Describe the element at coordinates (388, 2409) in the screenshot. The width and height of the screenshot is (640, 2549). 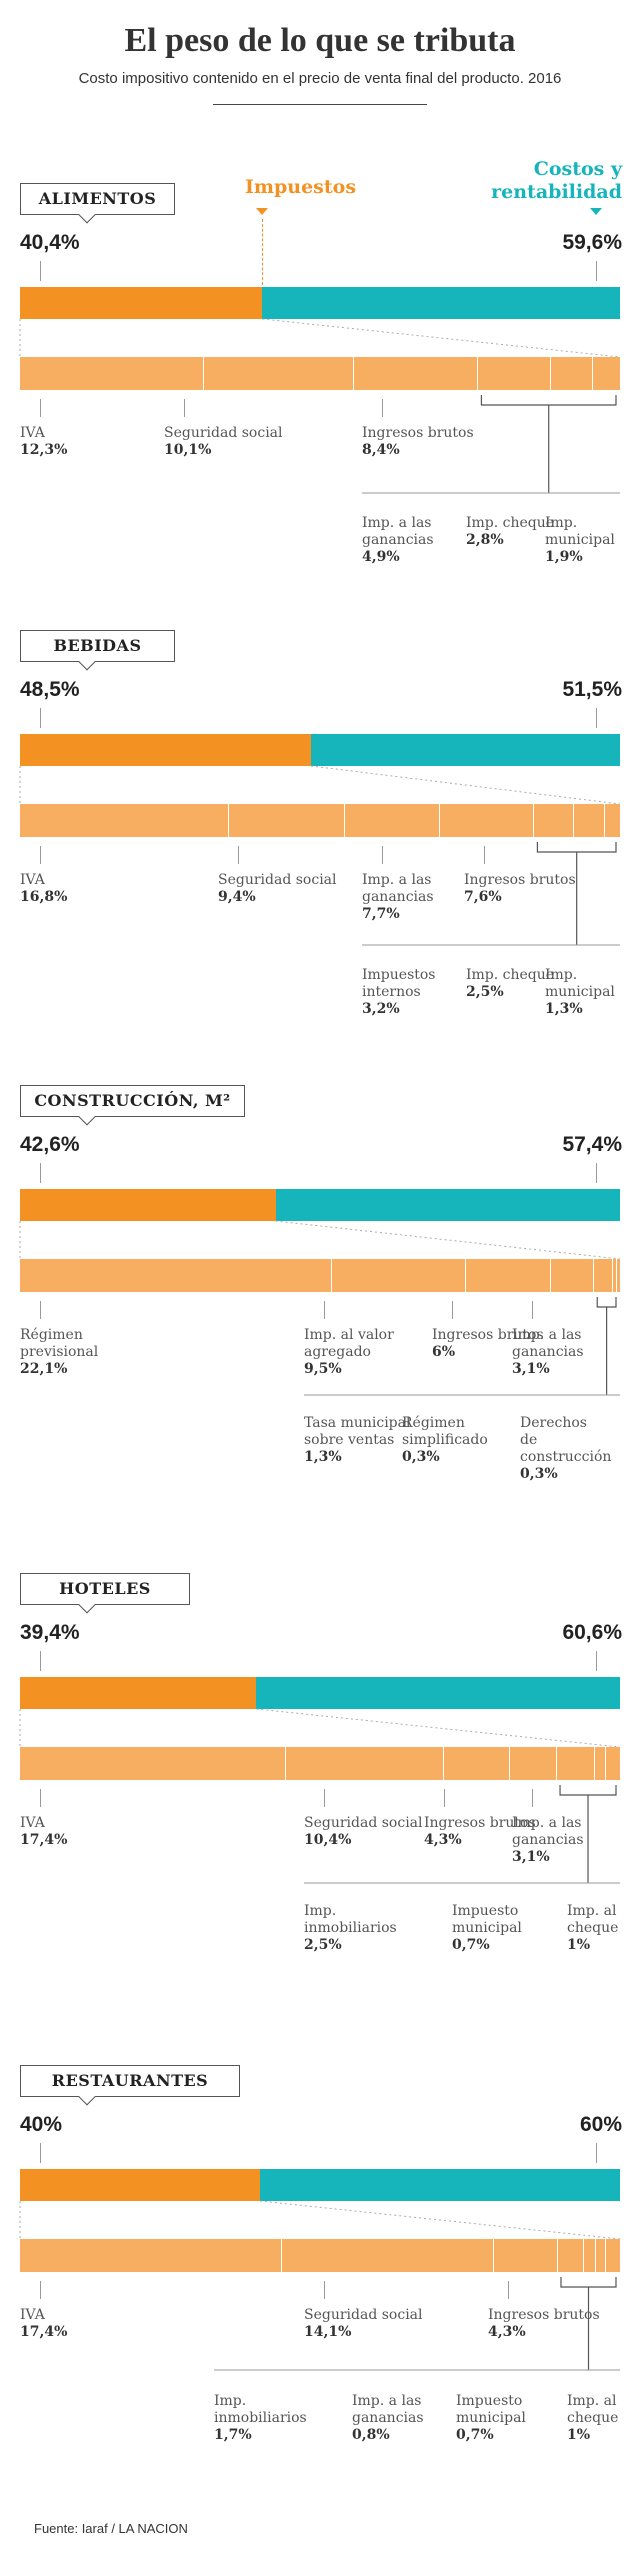
I see `tax-item-name: Imp. a las ganancias` at that location.